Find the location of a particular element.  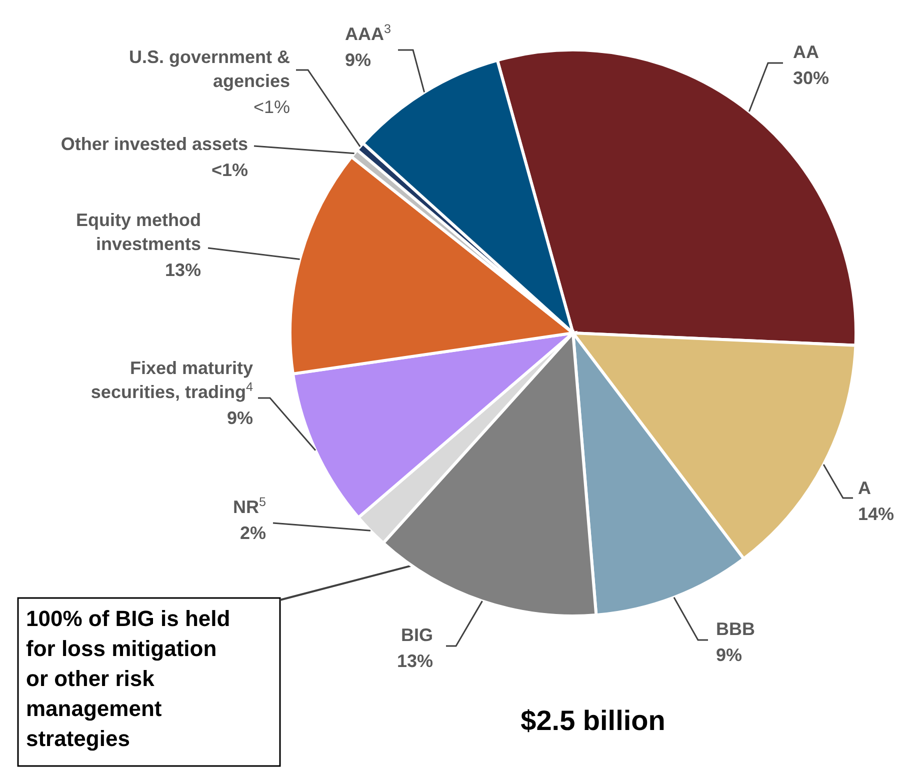

slice-label: BBB is located at coordinates (735, 629).